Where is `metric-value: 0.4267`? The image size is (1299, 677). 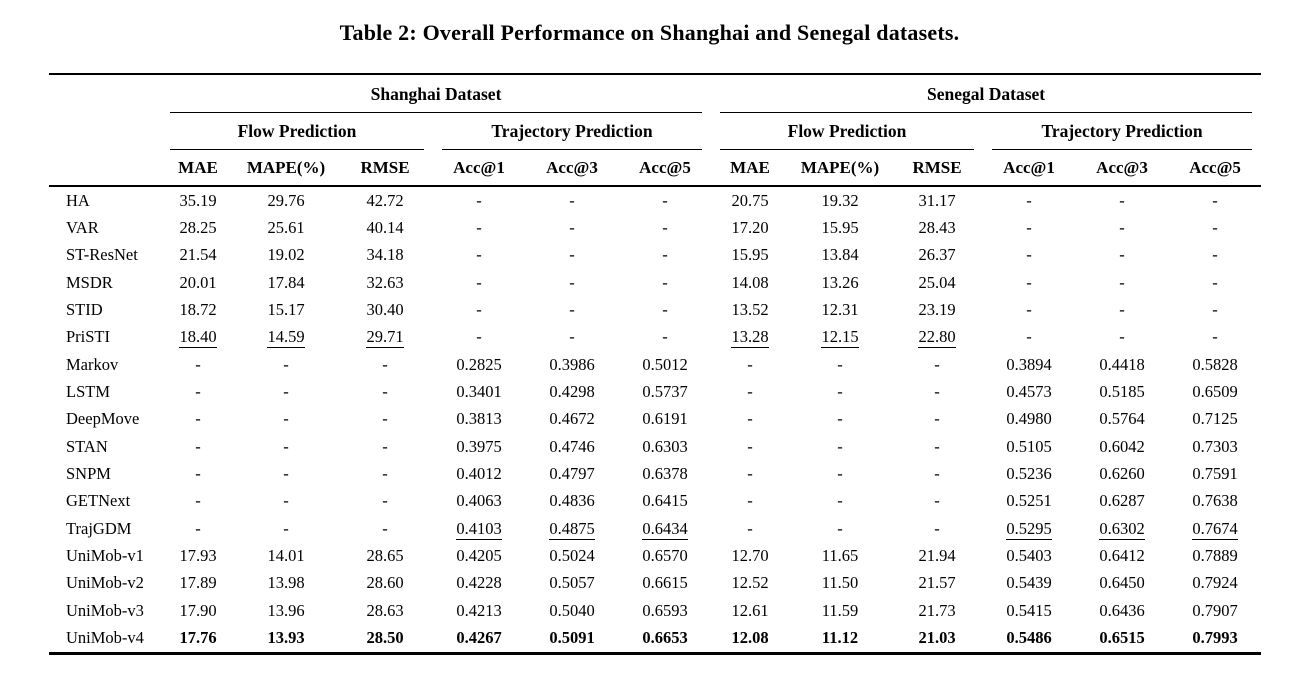 metric-value: 0.4267 is located at coordinates (479, 638).